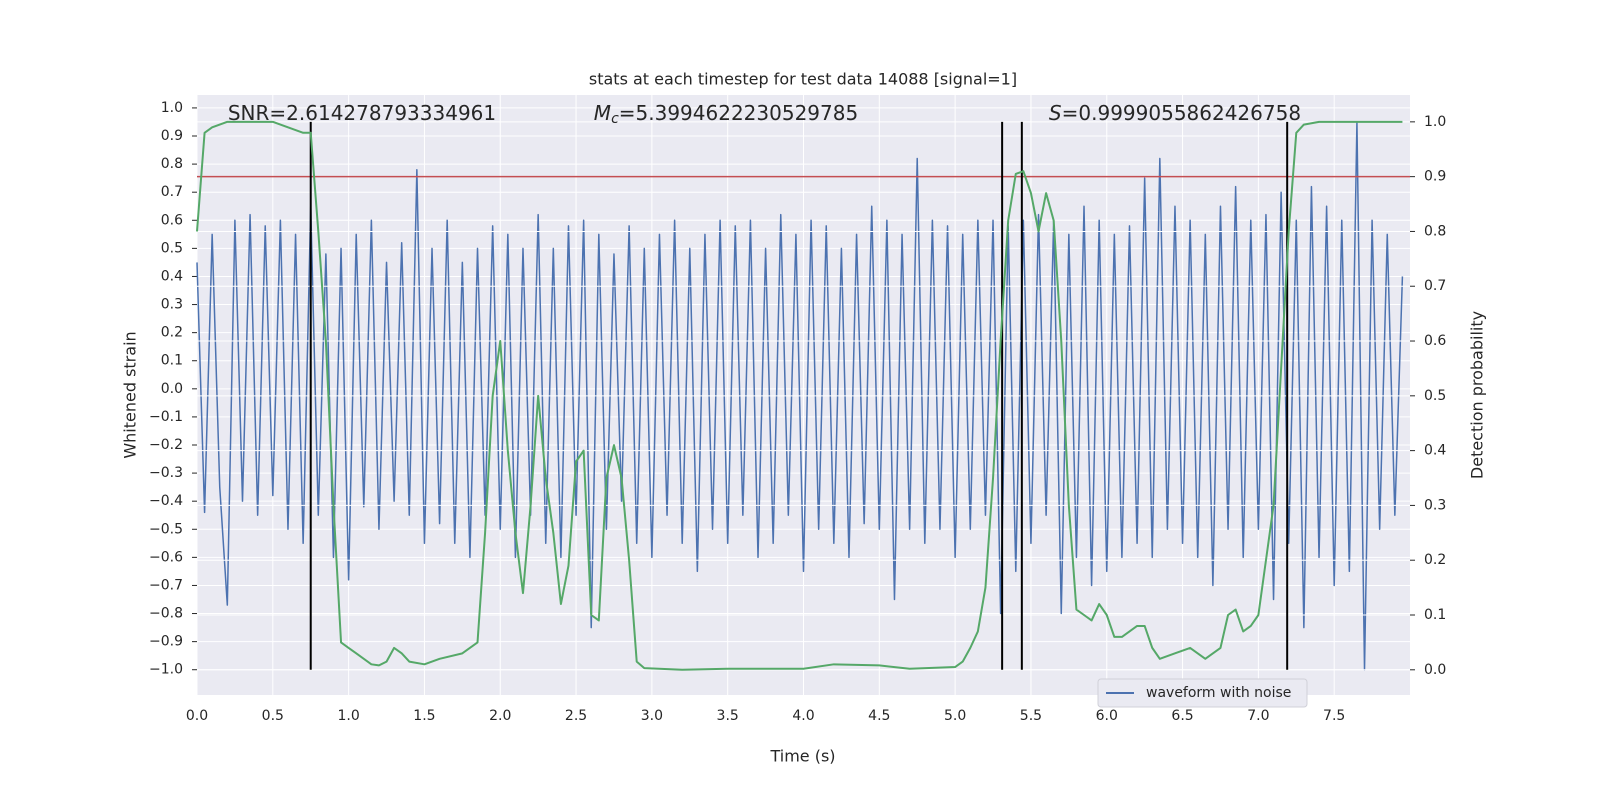 This screenshot has width=1600, height=800. I want to click on x-tick-label: 4.0, so click(803, 716).